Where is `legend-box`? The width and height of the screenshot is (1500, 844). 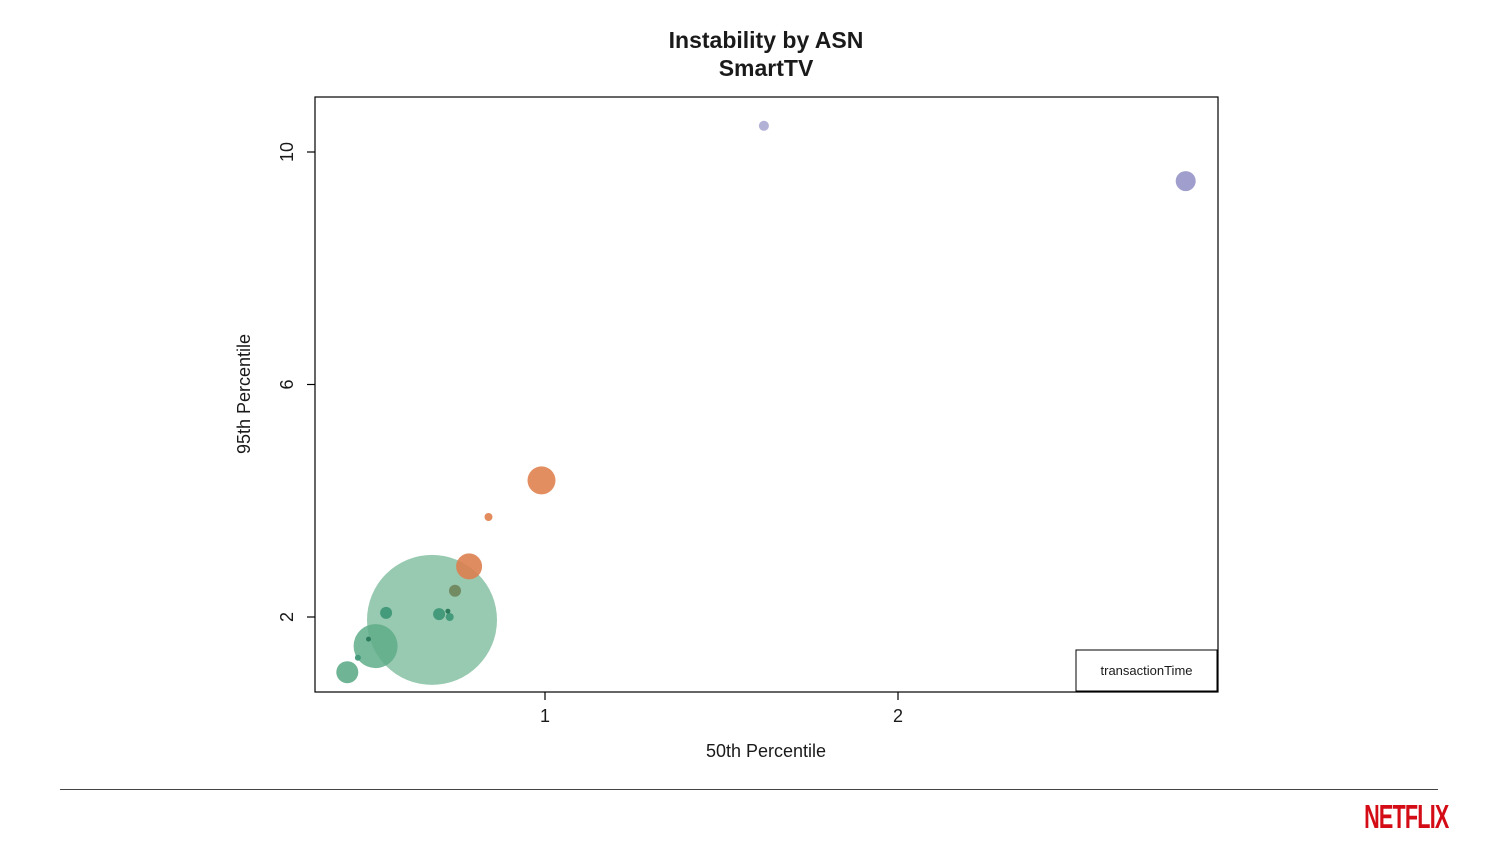
legend-box is located at coordinates (1146, 670).